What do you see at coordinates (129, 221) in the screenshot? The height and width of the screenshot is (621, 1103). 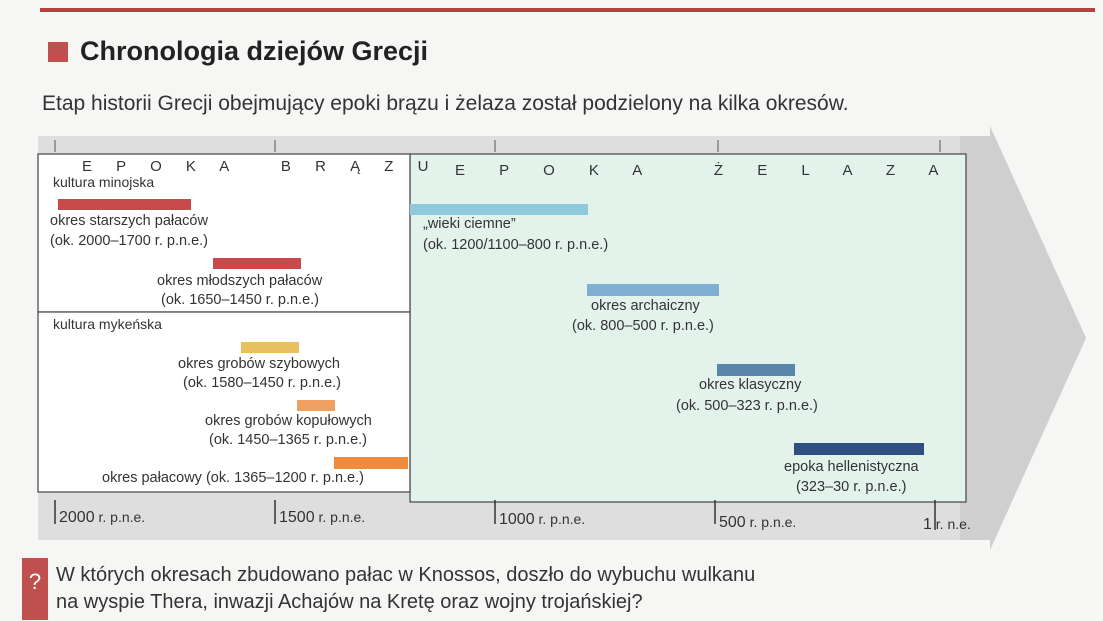 I see `older-palaces-label: okres starszych pałaców` at bounding box center [129, 221].